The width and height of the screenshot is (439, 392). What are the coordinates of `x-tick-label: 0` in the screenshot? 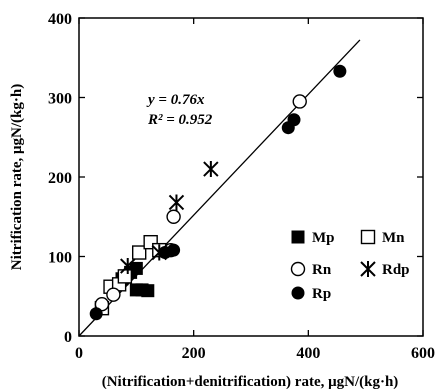 It's located at (79, 353).